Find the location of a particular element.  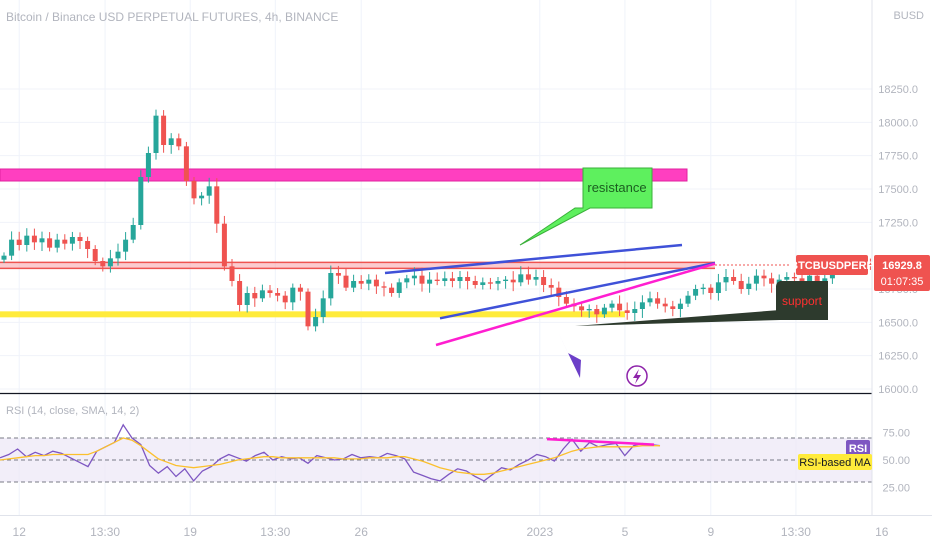

time-tick-label: 2023 is located at coordinates (539, 532).